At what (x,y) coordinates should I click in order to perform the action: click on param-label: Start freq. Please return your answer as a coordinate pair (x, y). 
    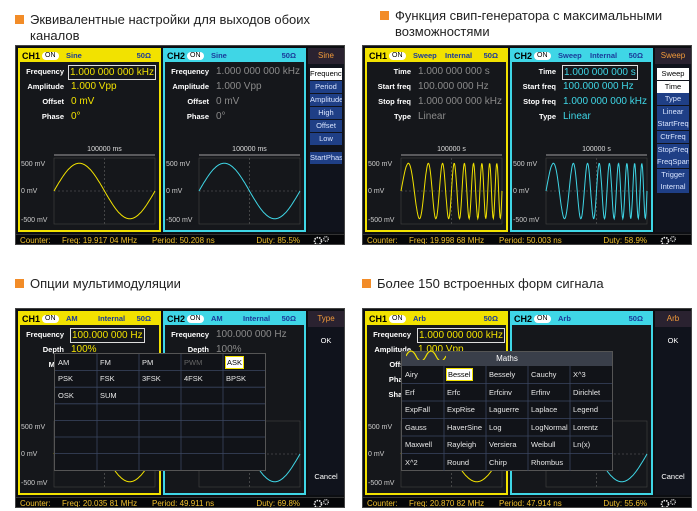
    Looking at the image, I should click on (394, 86).